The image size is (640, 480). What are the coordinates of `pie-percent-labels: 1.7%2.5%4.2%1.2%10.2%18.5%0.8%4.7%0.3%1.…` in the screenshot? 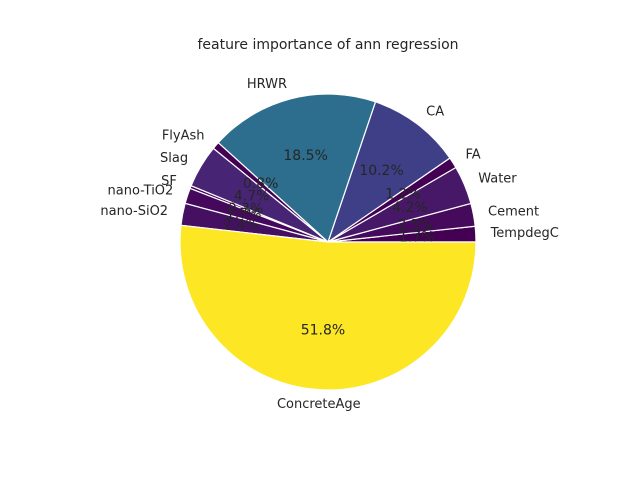 It's located at (328, 243).